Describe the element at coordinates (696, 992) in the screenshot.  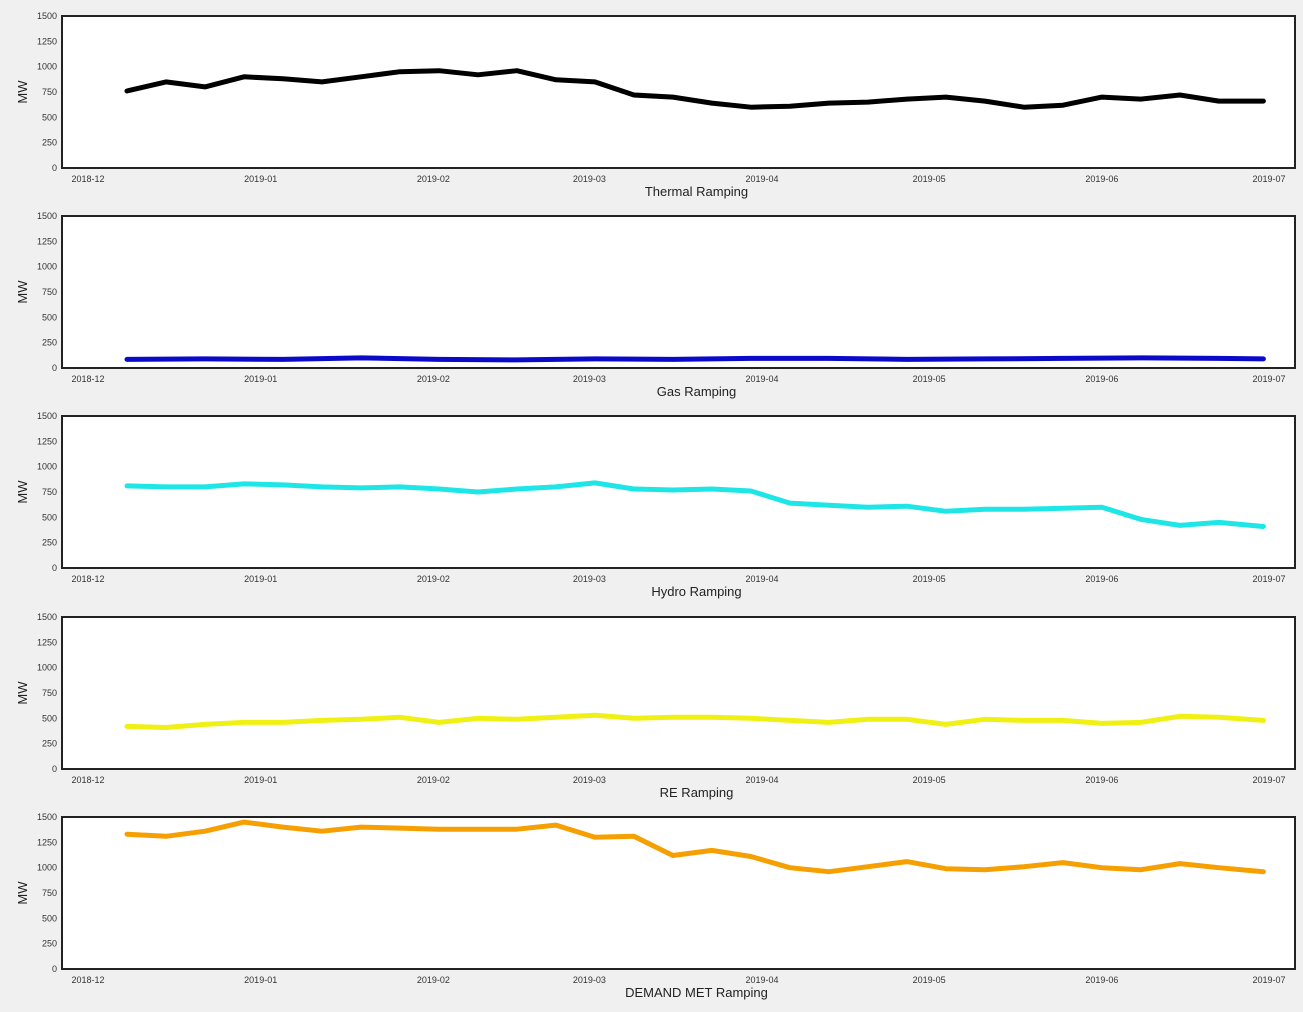
I see `x-axis-label: DEMAND MET Ramping` at that location.